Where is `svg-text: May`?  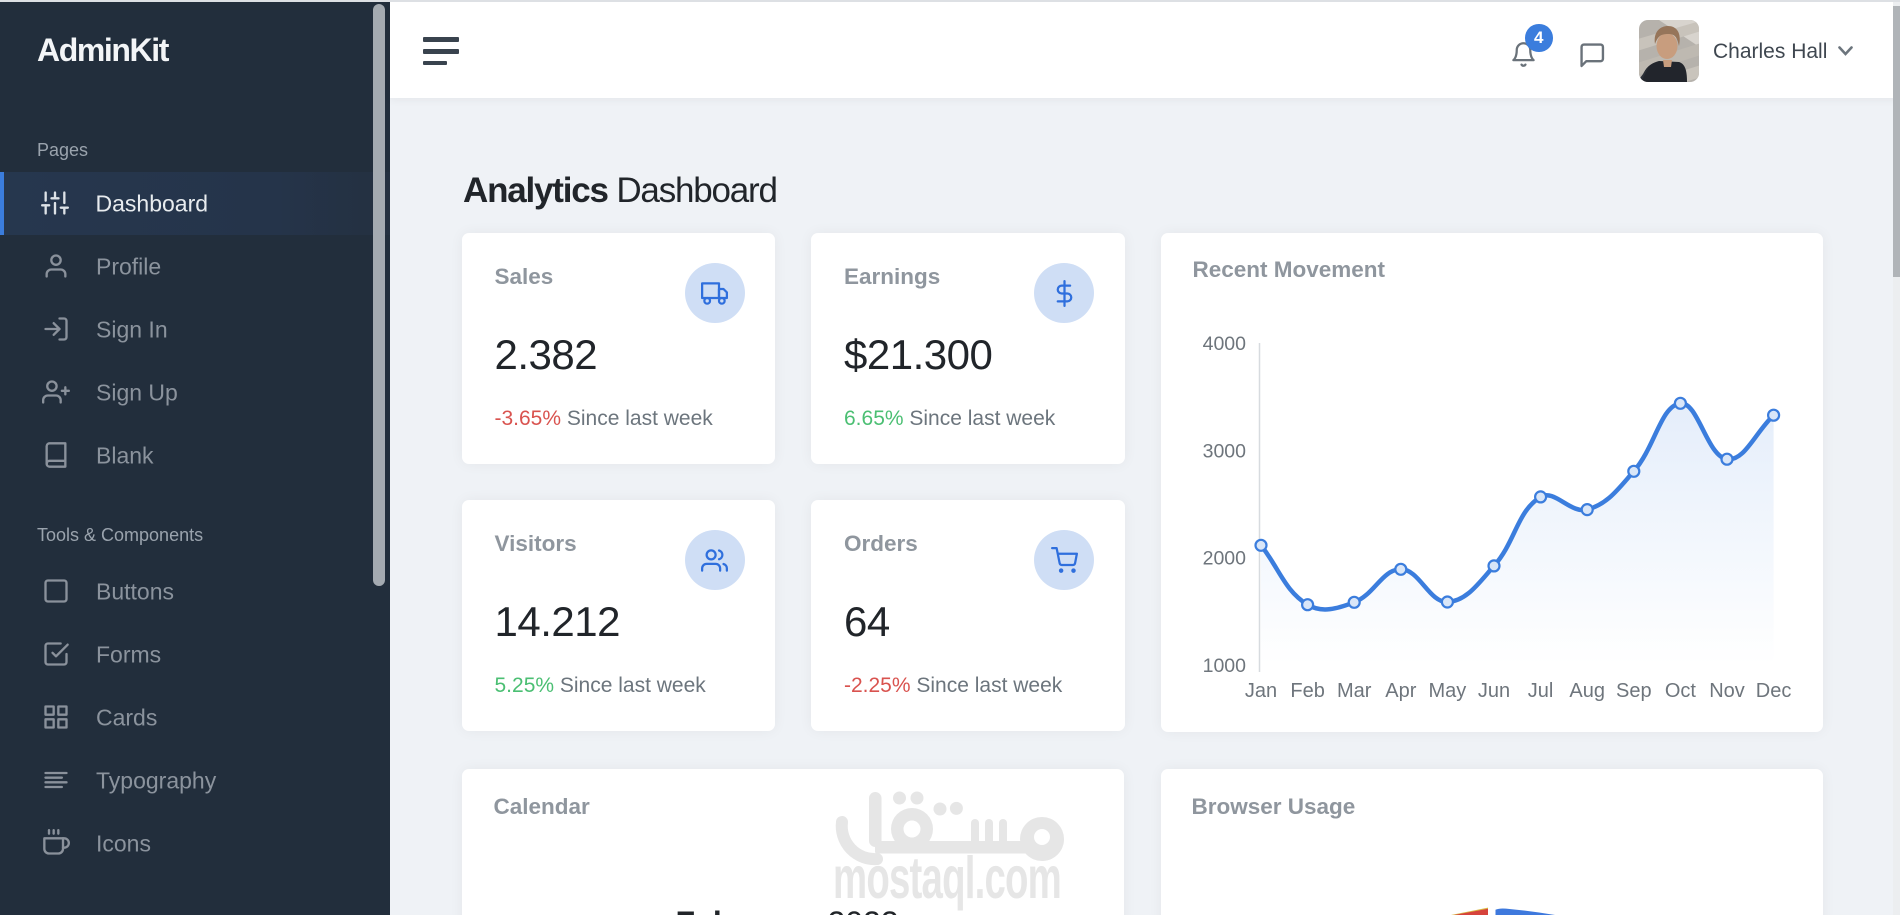 svg-text: May is located at coordinates (1448, 691).